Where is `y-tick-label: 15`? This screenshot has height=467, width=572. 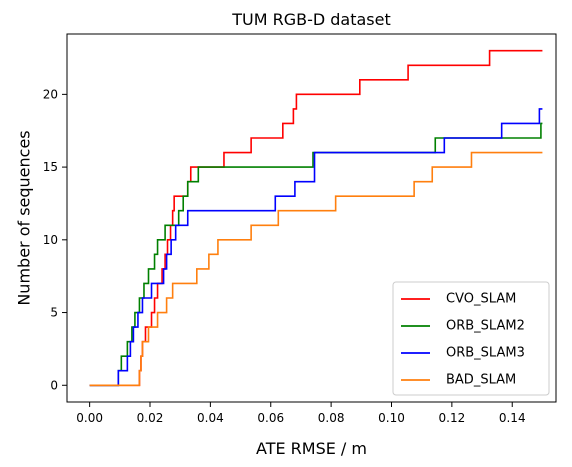 y-tick-label: 15 is located at coordinates (50, 167).